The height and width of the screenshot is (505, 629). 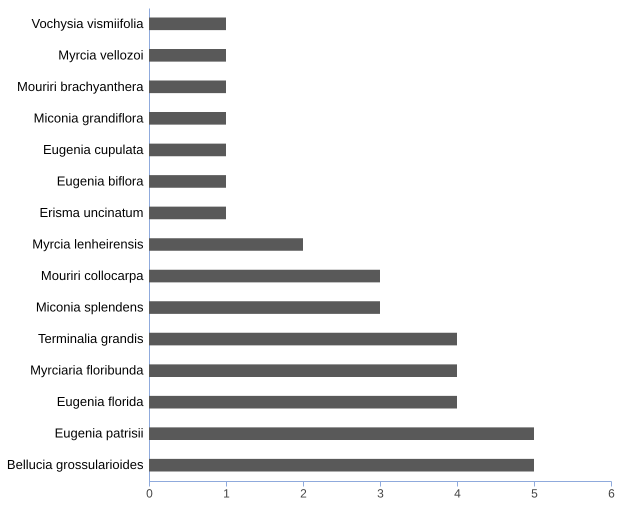 What do you see at coordinates (458, 493) in the screenshot?
I see `x-tick-label: 4` at bounding box center [458, 493].